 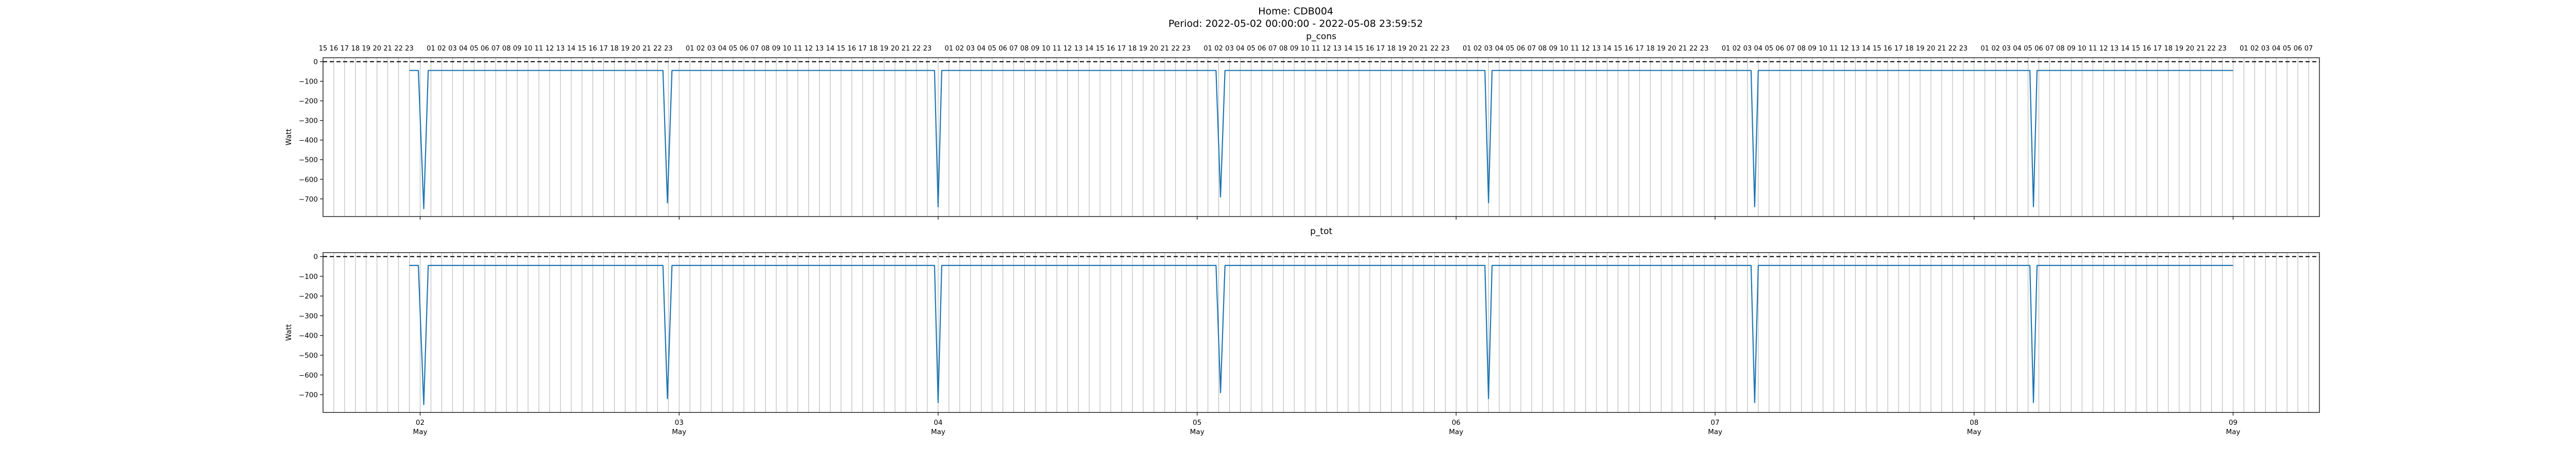 What do you see at coordinates (1326, 218) in the screenshot?
I see `x-axis` at bounding box center [1326, 218].